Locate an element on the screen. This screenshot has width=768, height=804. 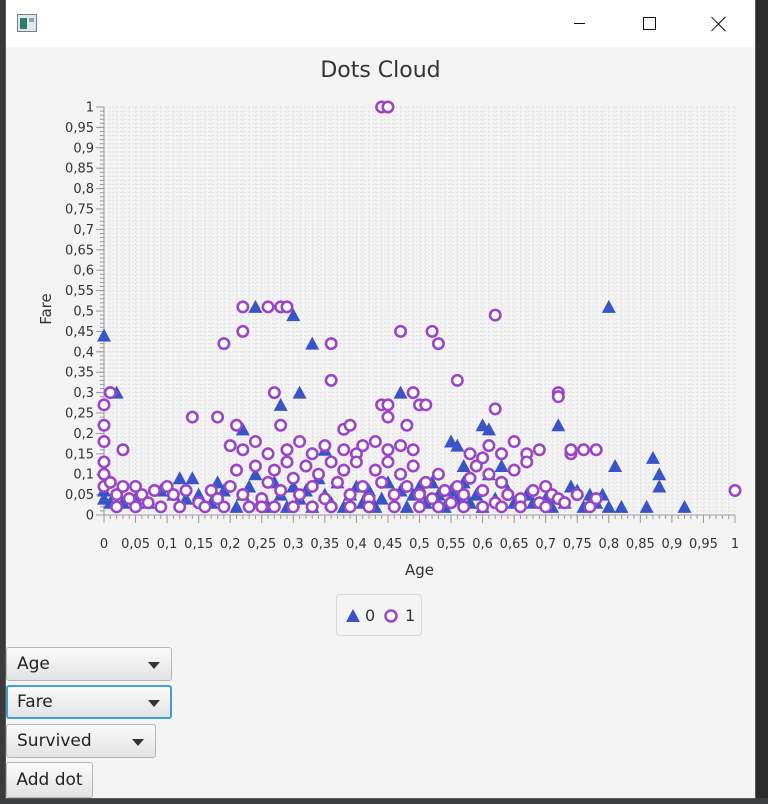
y-tick-label: 0,9 is located at coordinates (83, 148).